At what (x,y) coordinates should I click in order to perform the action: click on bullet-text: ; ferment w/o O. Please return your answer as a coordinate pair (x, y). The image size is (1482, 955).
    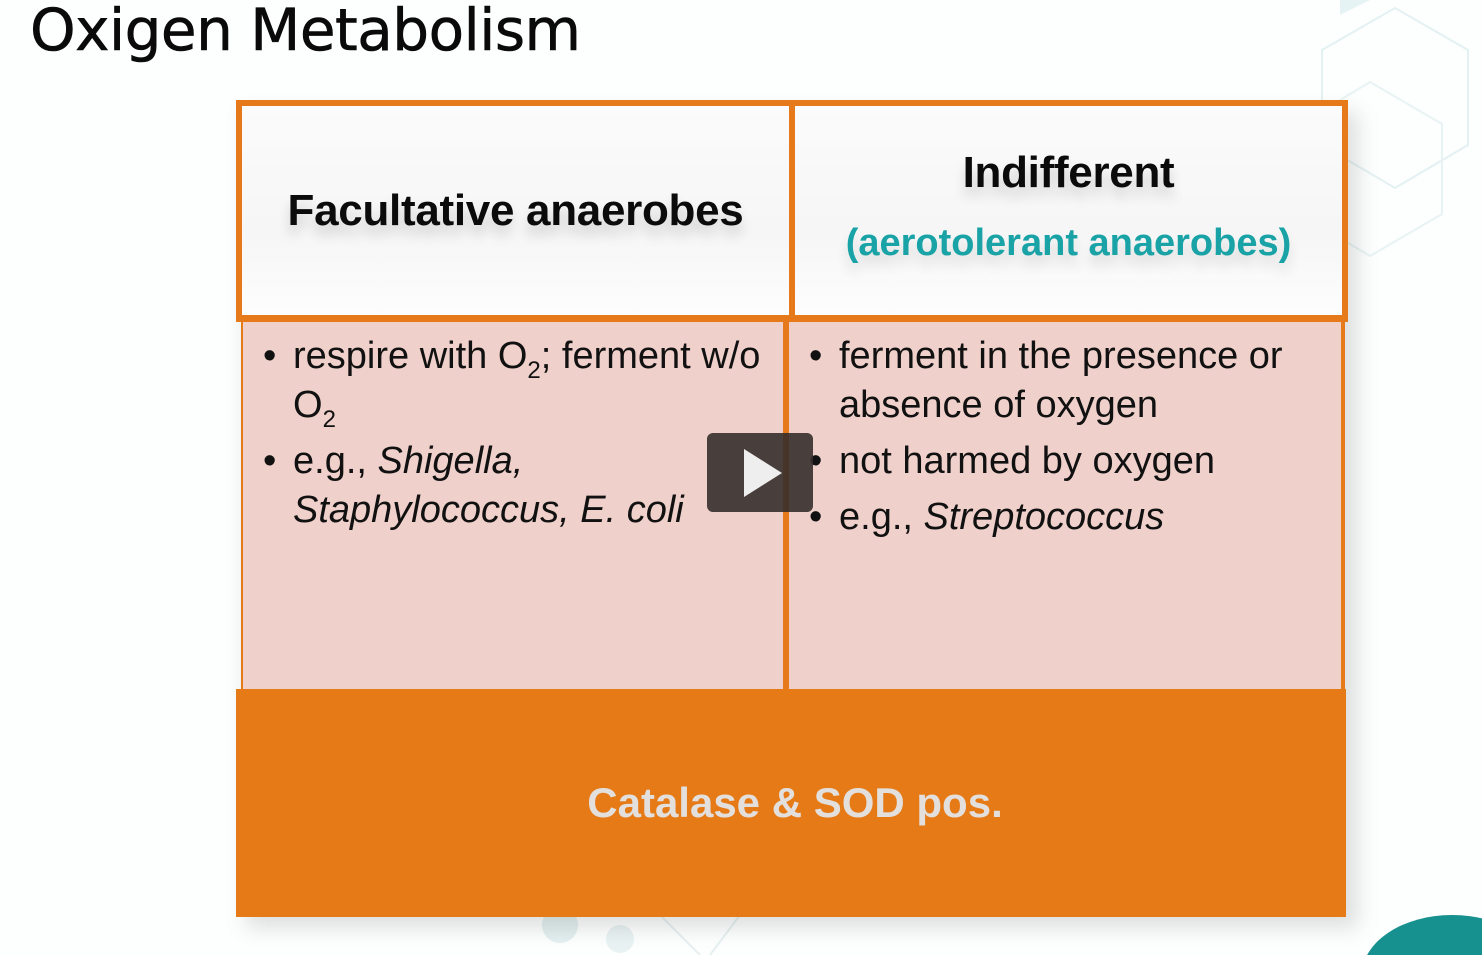
    Looking at the image, I should click on (527, 380).